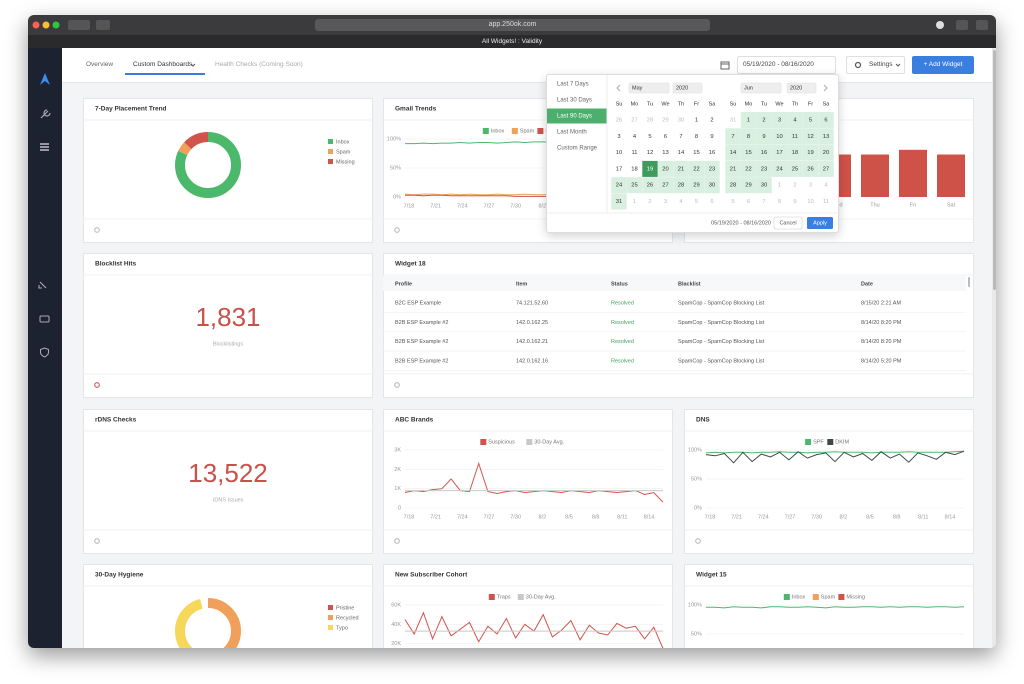 This screenshot has height=684, width=1024. What do you see at coordinates (343, 152) in the screenshot?
I see `legend-label: Spam` at bounding box center [343, 152].